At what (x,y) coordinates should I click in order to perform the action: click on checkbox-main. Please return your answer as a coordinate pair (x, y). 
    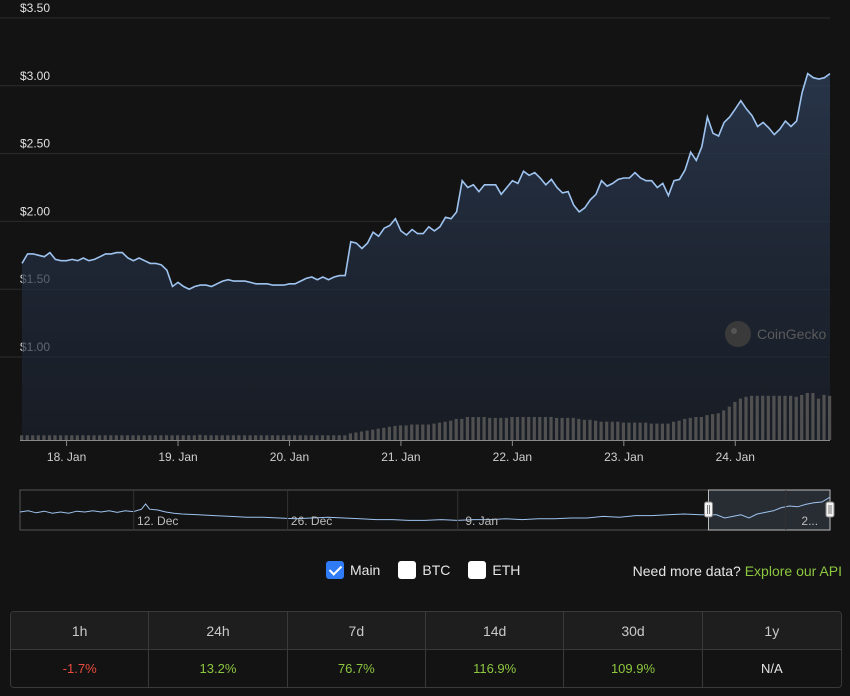
    Looking at the image, I should click on (335, 570).